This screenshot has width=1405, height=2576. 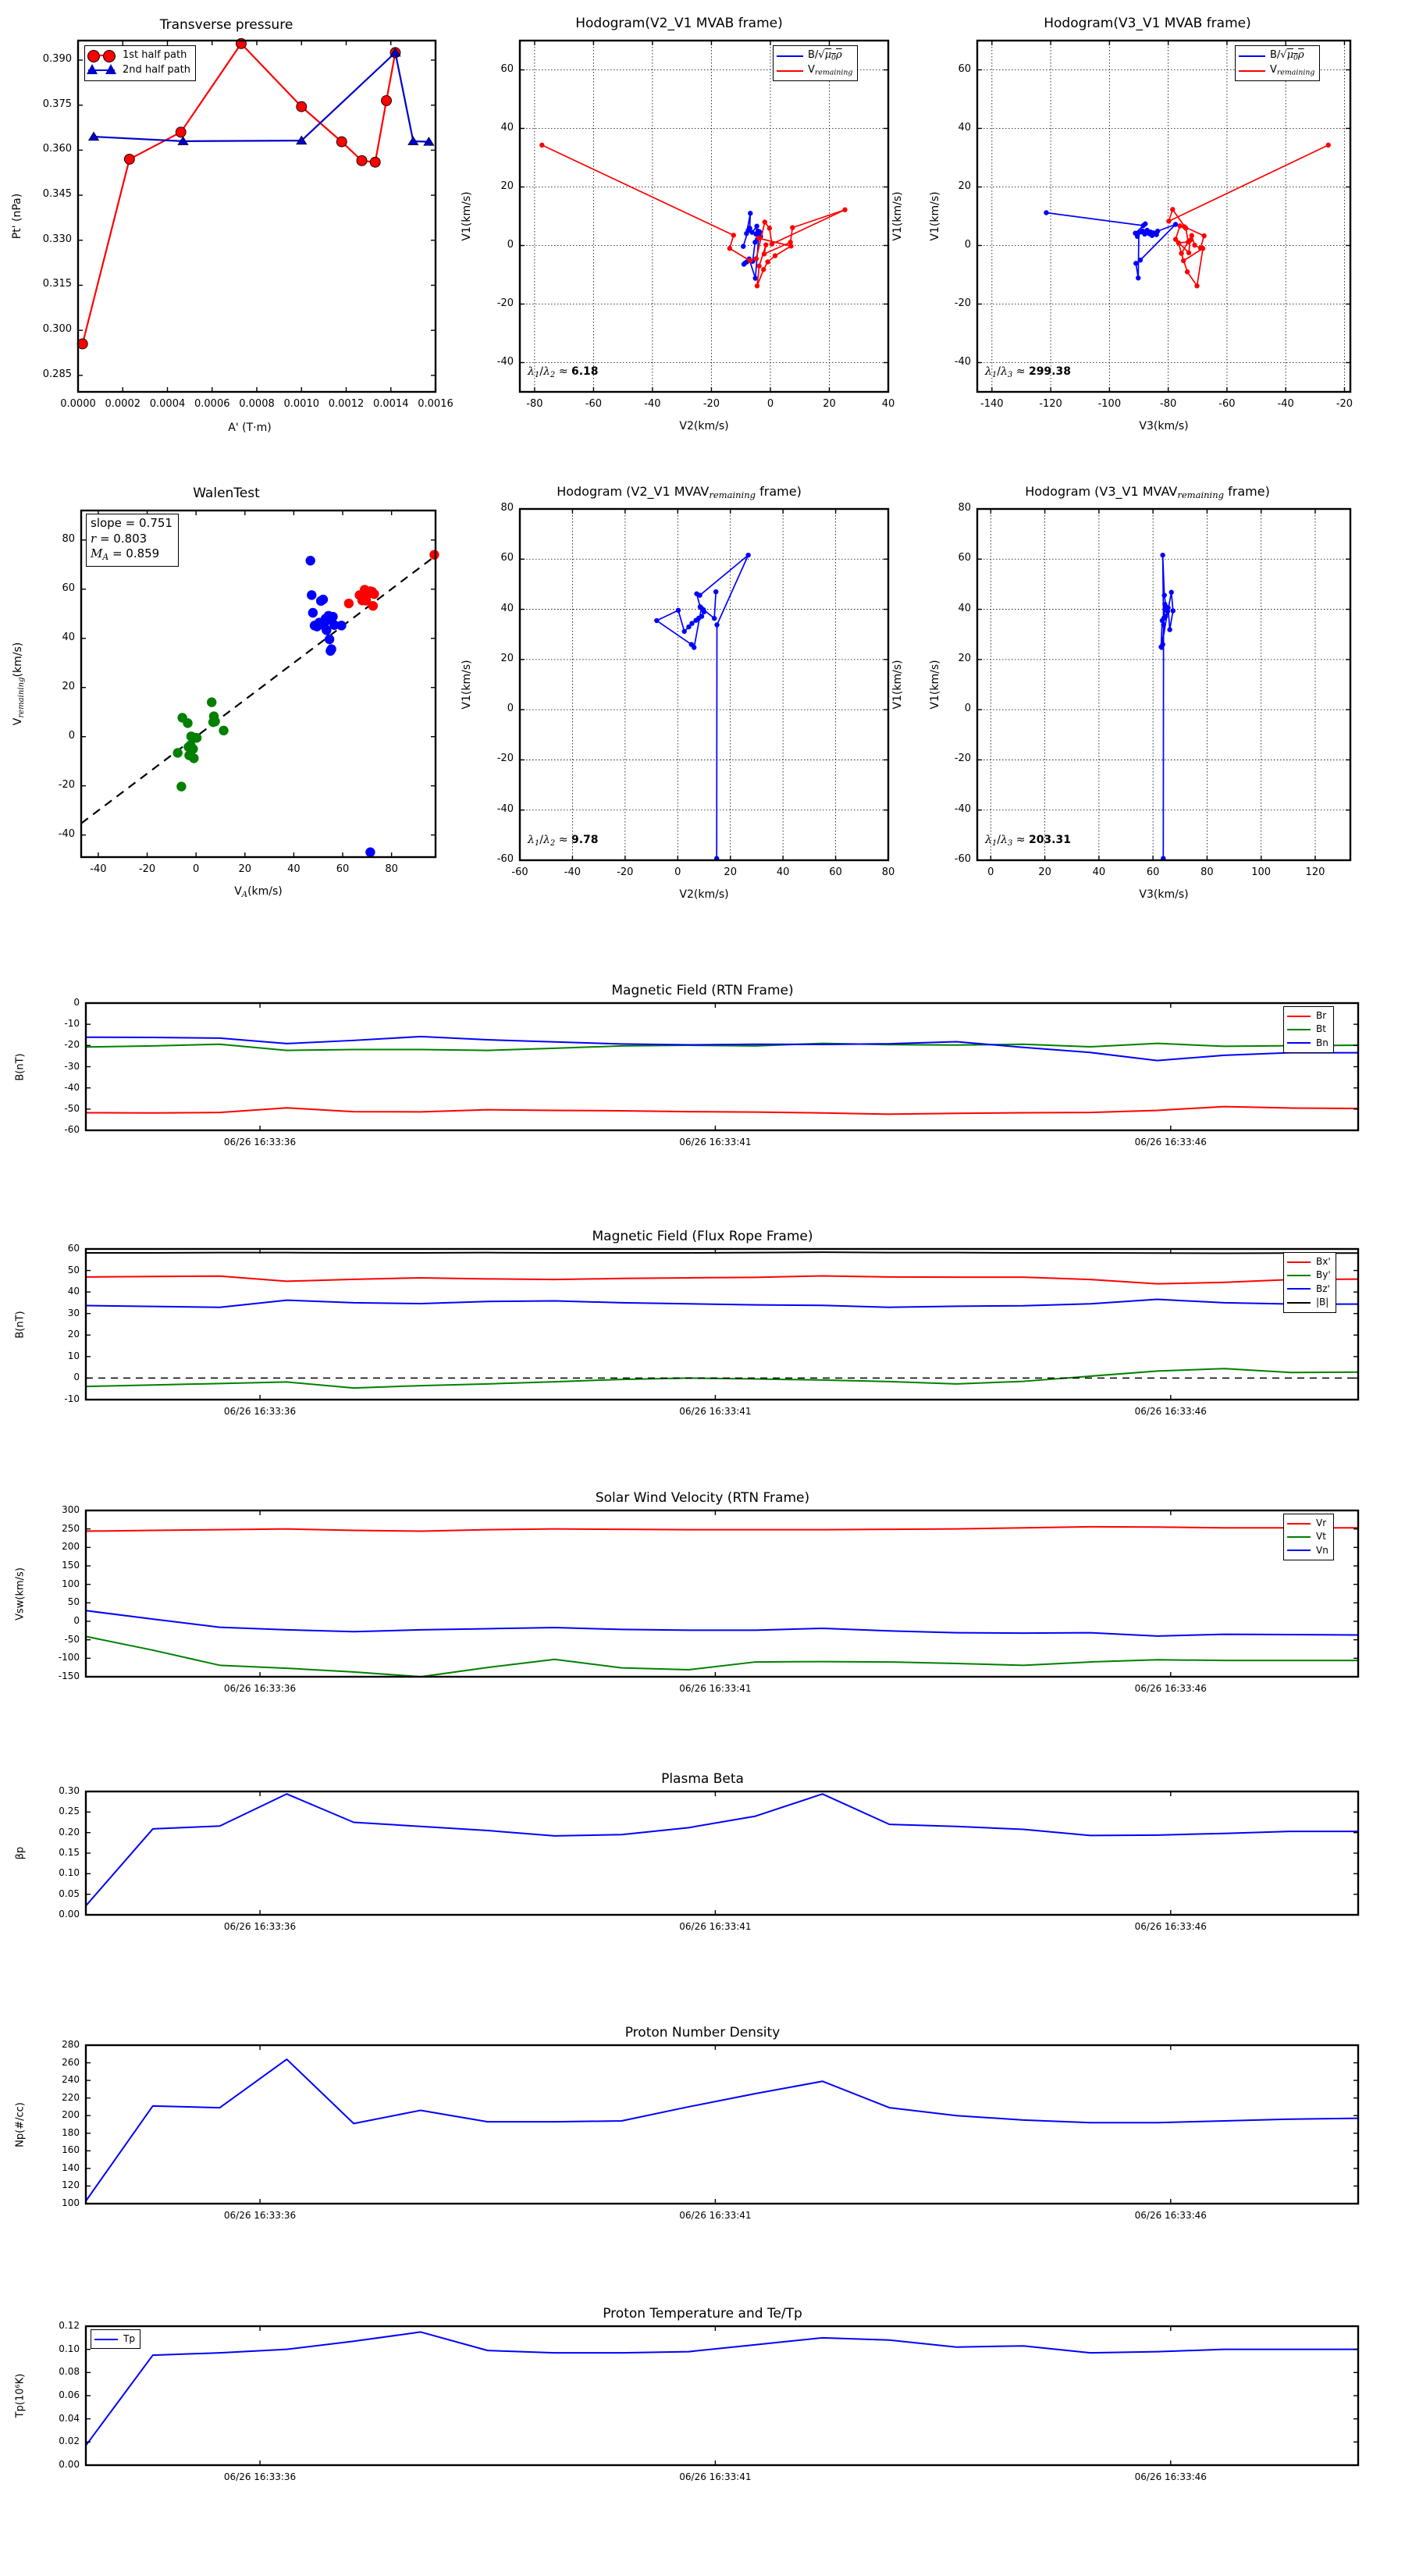 I want to click on y-tick-label: 0.10, so click(x=69, y=1873).